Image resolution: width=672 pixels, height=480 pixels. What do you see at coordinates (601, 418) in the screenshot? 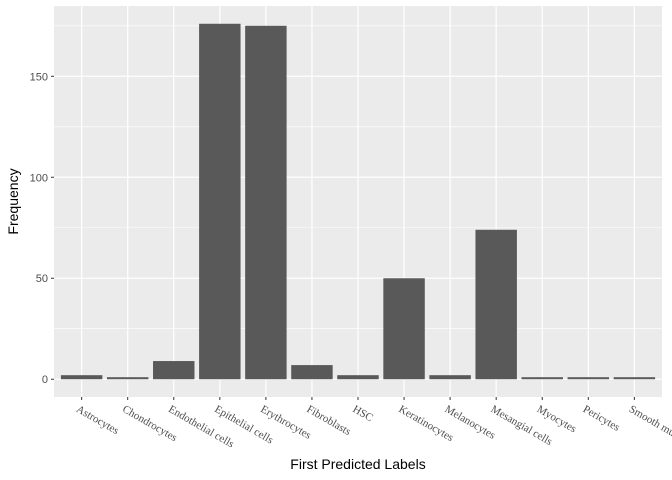
I see `x-tick-label: Pericytes` at bounding box center [601, 418].